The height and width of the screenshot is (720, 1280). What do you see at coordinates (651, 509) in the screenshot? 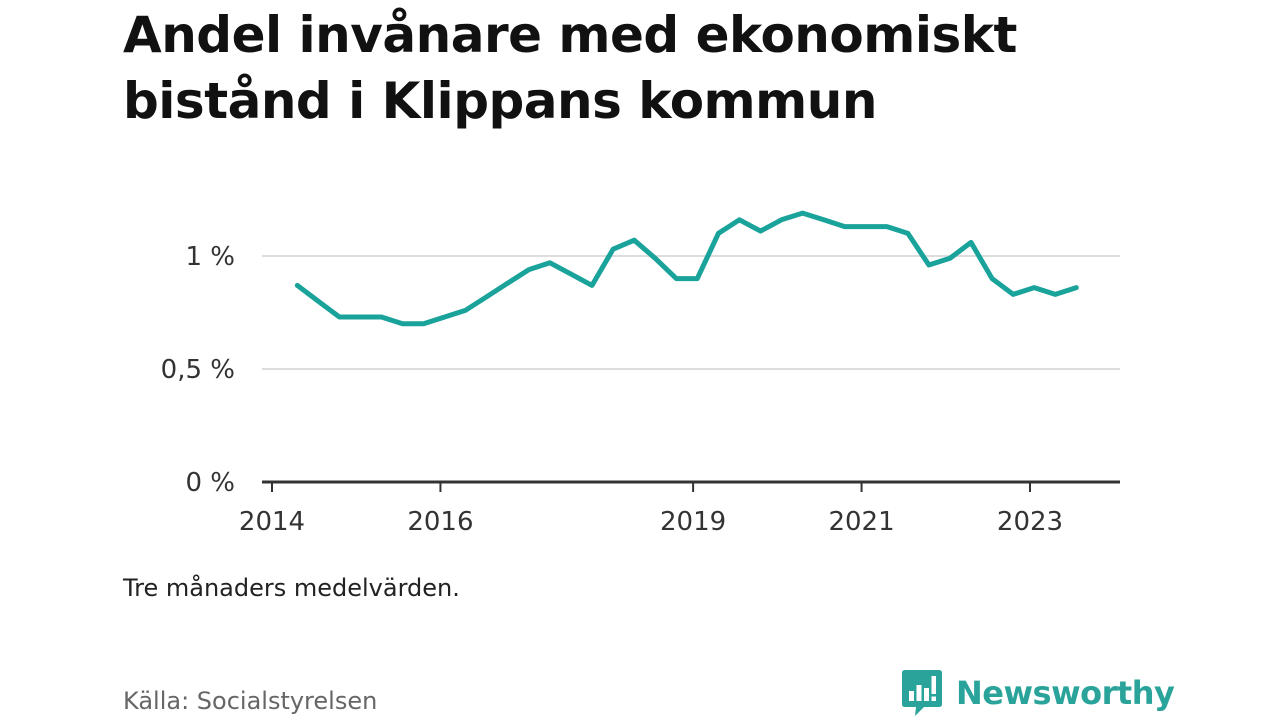
I see `x-axis-labels: 2014 2016 2019 2021 2023` at bounding box center [651, 509].